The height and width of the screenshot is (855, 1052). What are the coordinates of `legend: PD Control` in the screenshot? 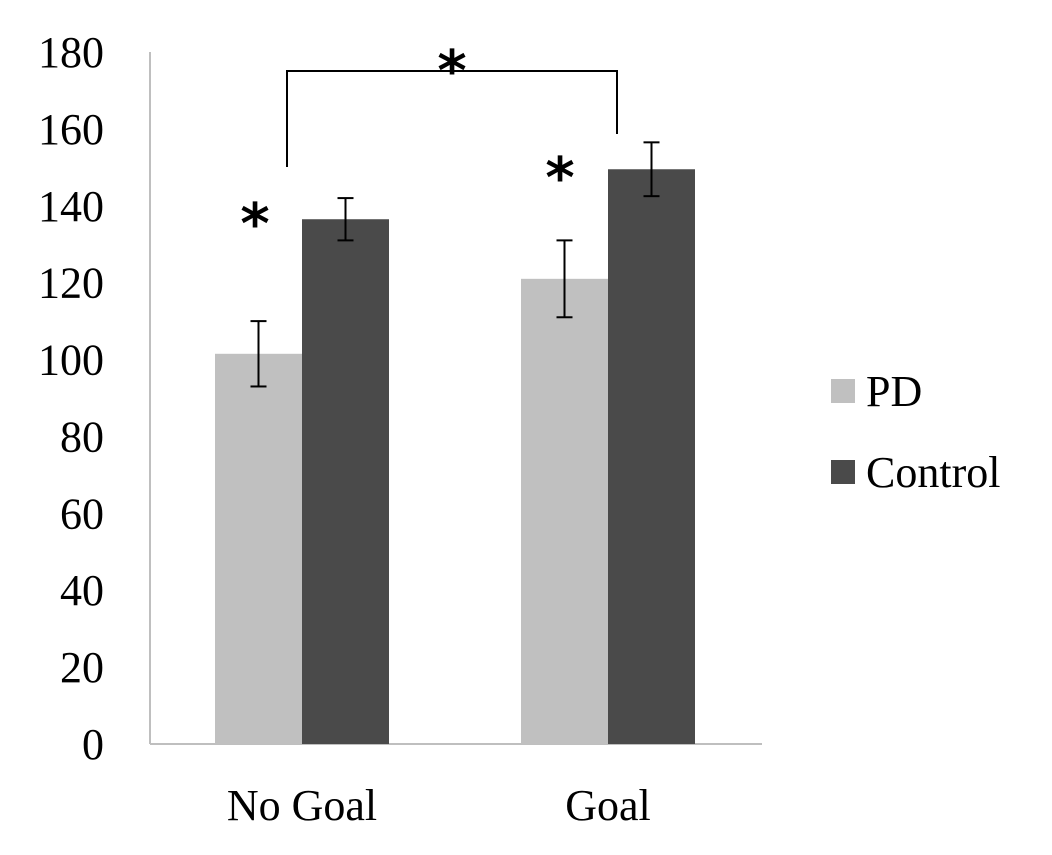 It's located at (915, 432).